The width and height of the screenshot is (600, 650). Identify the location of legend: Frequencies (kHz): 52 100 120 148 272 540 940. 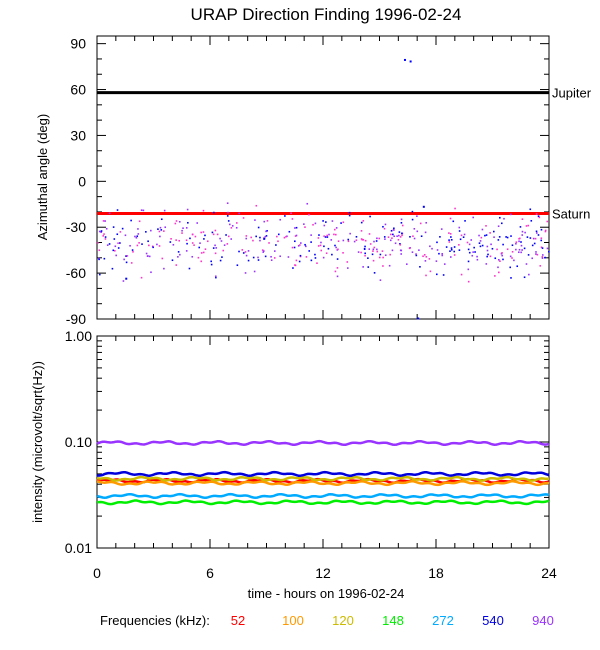
(327, 620).